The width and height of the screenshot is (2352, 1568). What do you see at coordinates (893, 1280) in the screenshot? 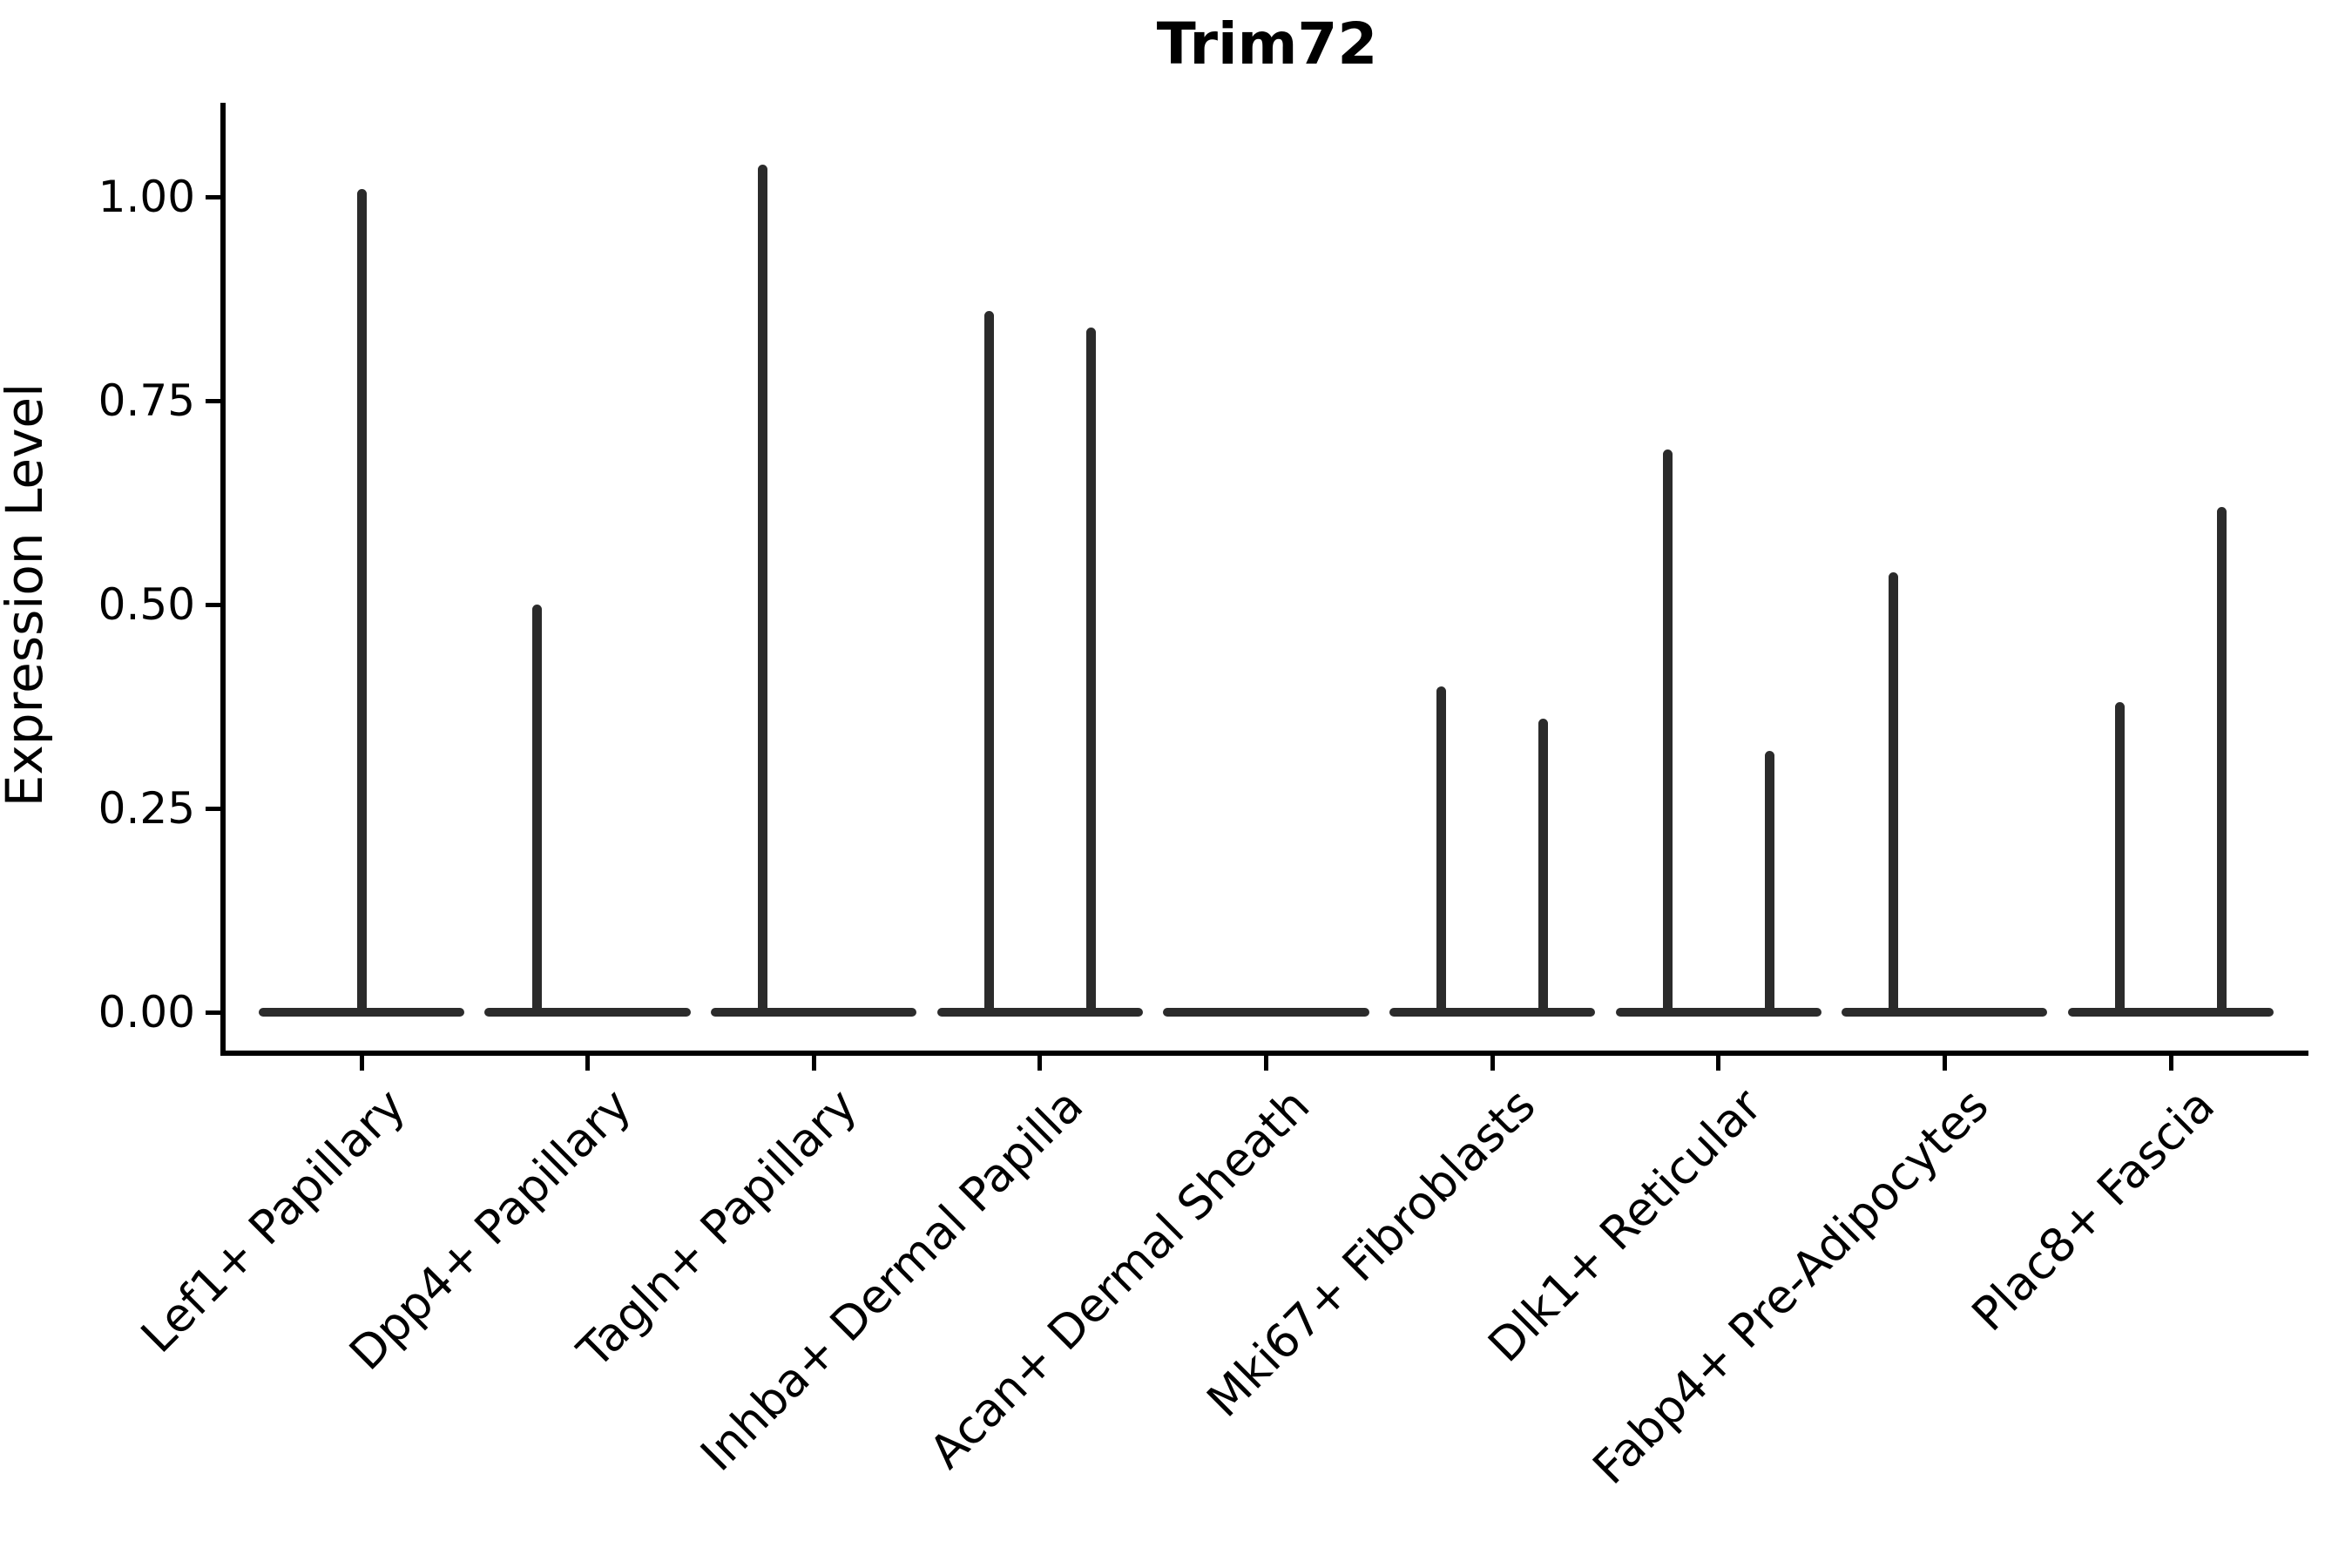
I see `x-tick-label: Inhba+ Dermal Papilla` at bounding box center [893, 1280].